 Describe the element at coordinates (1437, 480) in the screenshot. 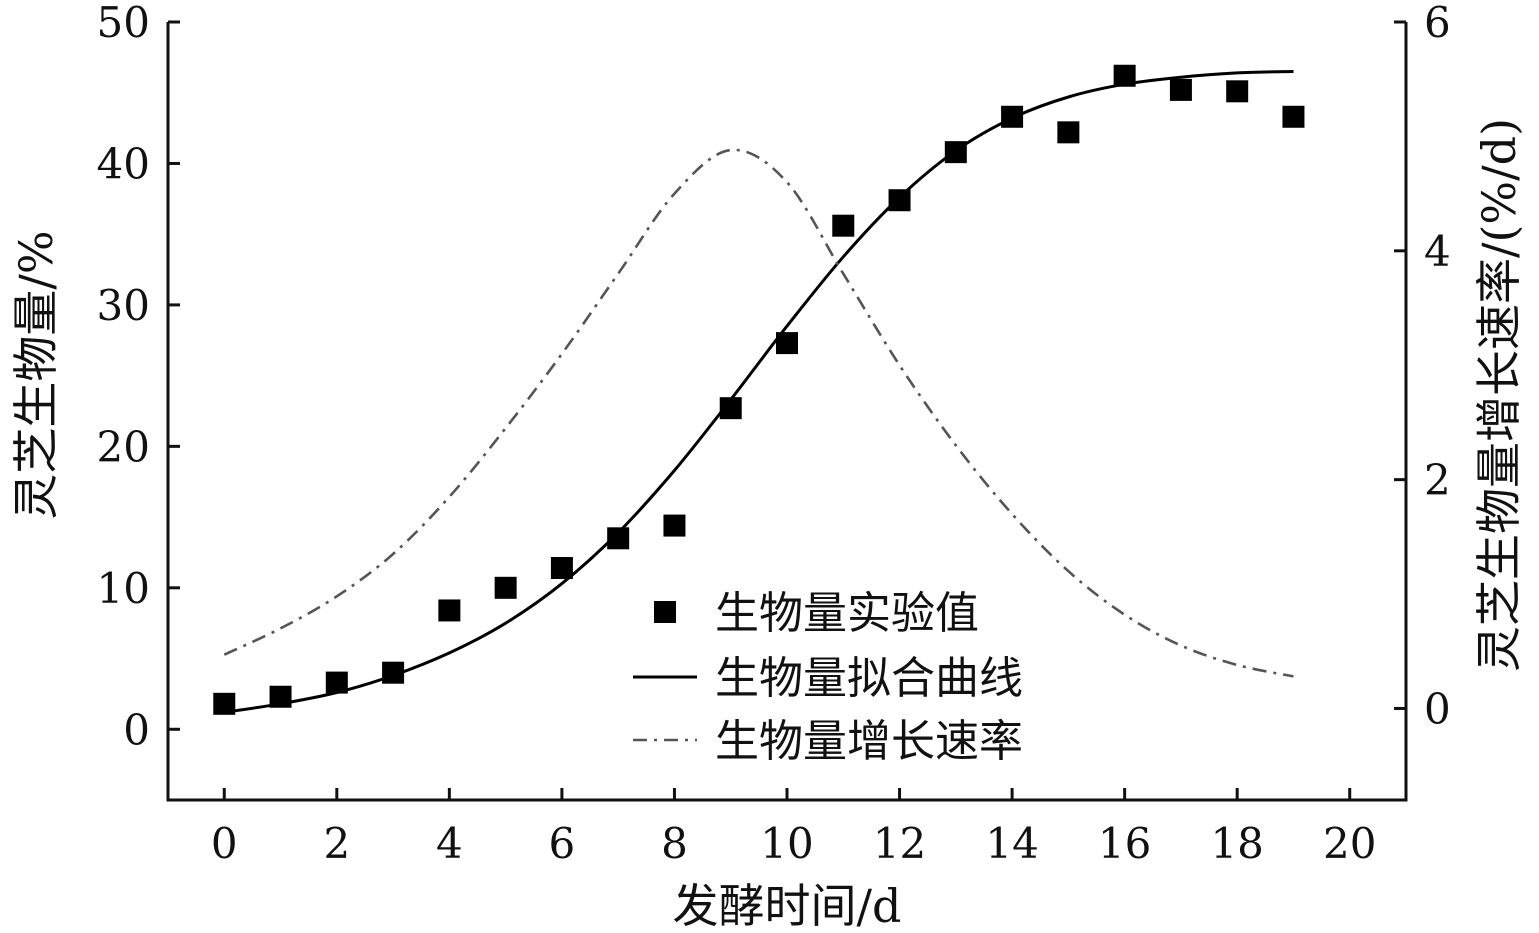

I see `right-y-tick-label: 2` at that location.